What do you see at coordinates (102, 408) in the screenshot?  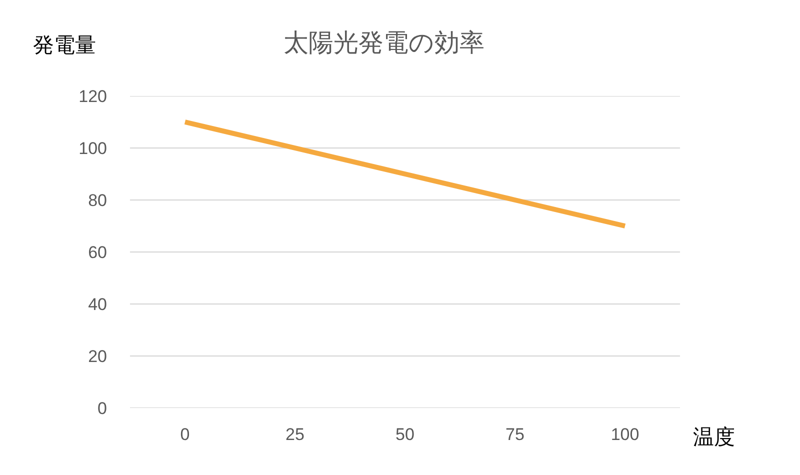 I see `y-tick-label: 0` at bounding box center [102, 408].